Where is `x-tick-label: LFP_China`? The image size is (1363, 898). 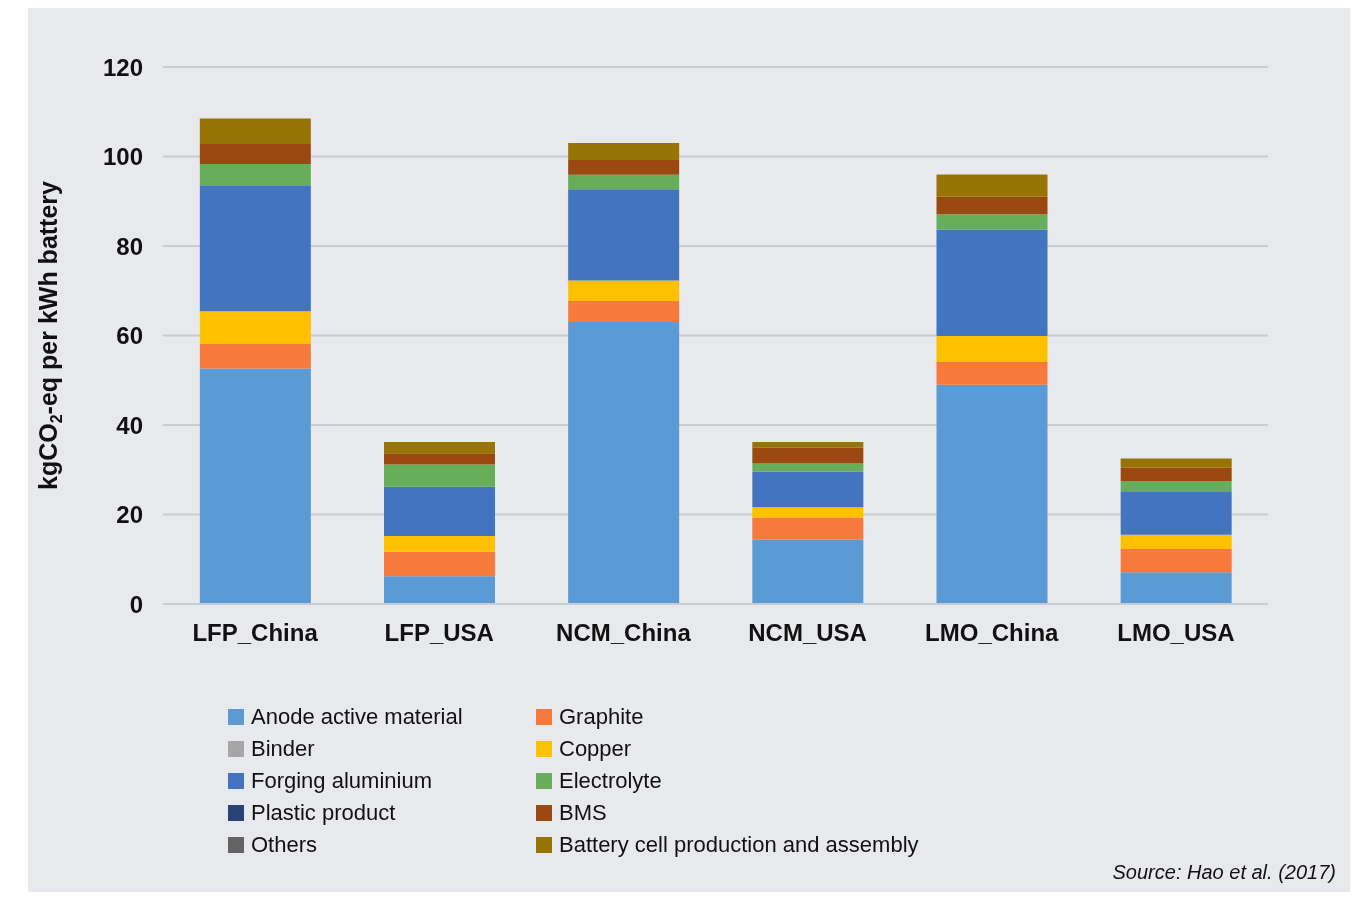 x-tick-label: LFP_China is located at coordinates (255, 633).